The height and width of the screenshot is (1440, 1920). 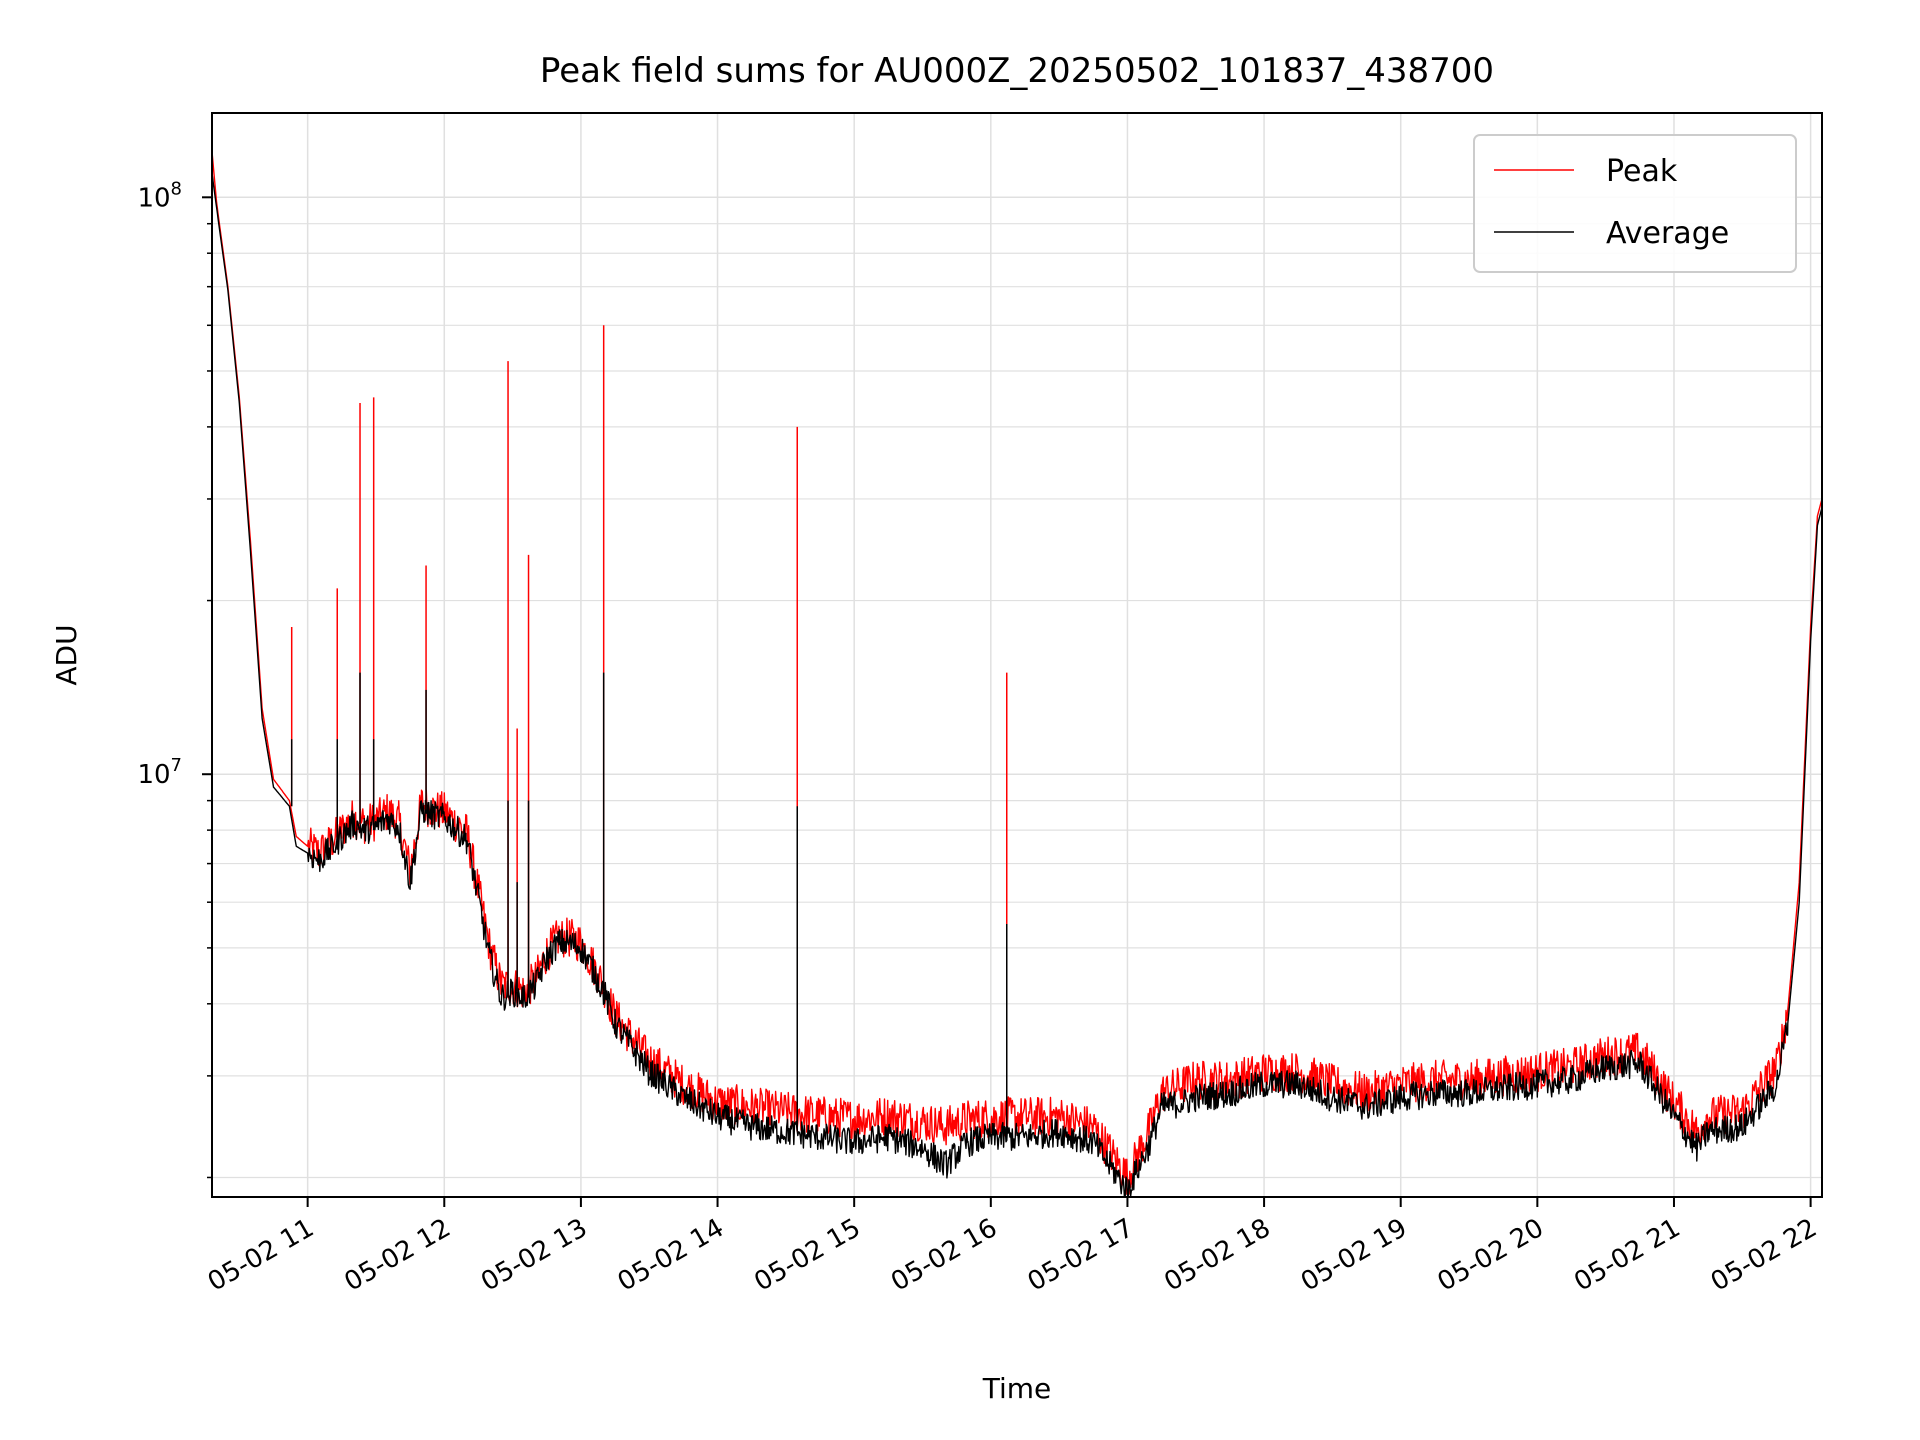 What do you see at coordinates (159, 195) in the screenshot?
I see `y-tick-label: 10⁸` at bounding box center [159, 195].